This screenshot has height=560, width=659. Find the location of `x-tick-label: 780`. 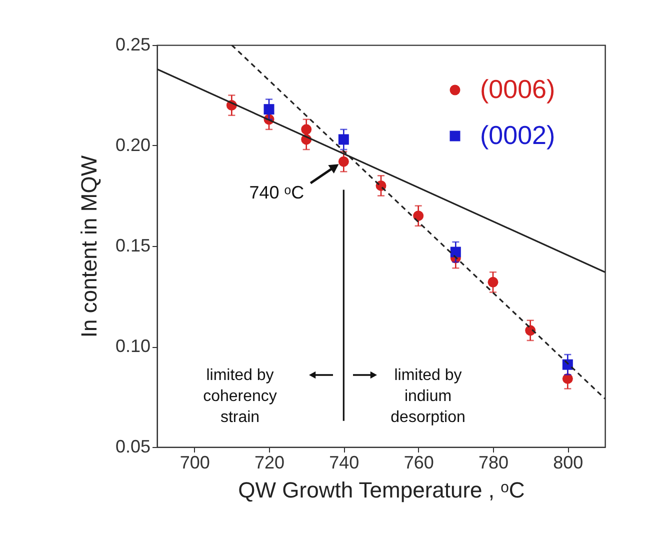

x-tick-label: 780 is located at coordinates (493, 462).